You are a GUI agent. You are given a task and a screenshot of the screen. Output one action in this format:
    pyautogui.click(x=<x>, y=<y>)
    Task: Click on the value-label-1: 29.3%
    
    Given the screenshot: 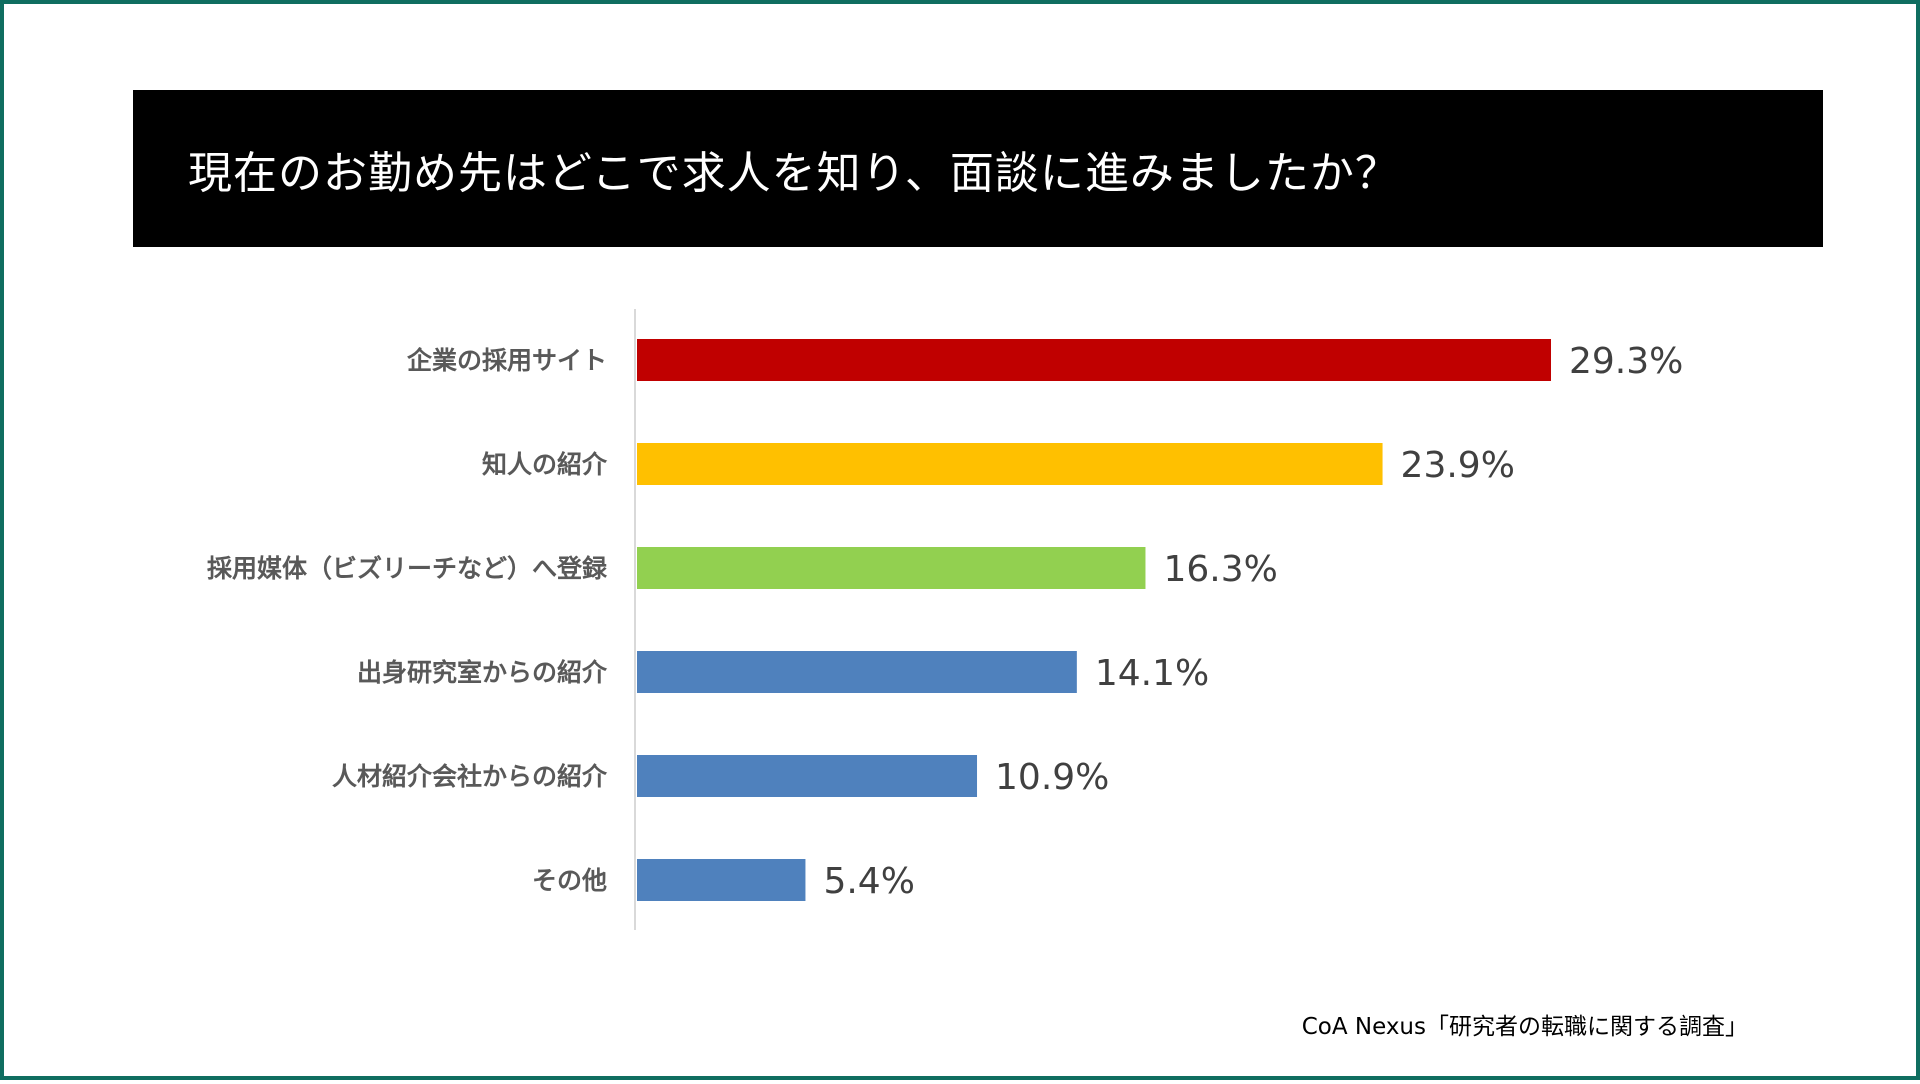 What is the action you would take?
    pyautogui.click(x=1626, y=361)
    